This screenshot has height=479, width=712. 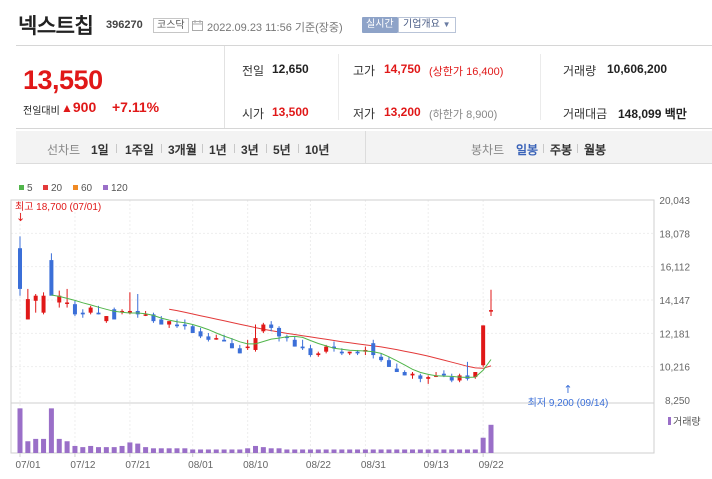 I want to click on high-value: 14,750, so click(x=402, y=69).